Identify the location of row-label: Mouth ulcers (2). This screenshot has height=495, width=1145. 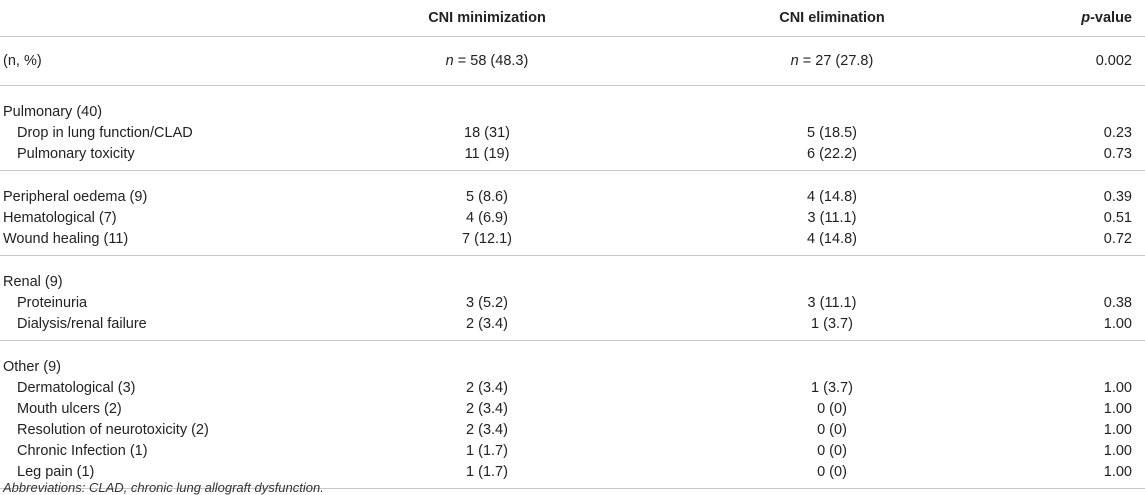
(69, 409).